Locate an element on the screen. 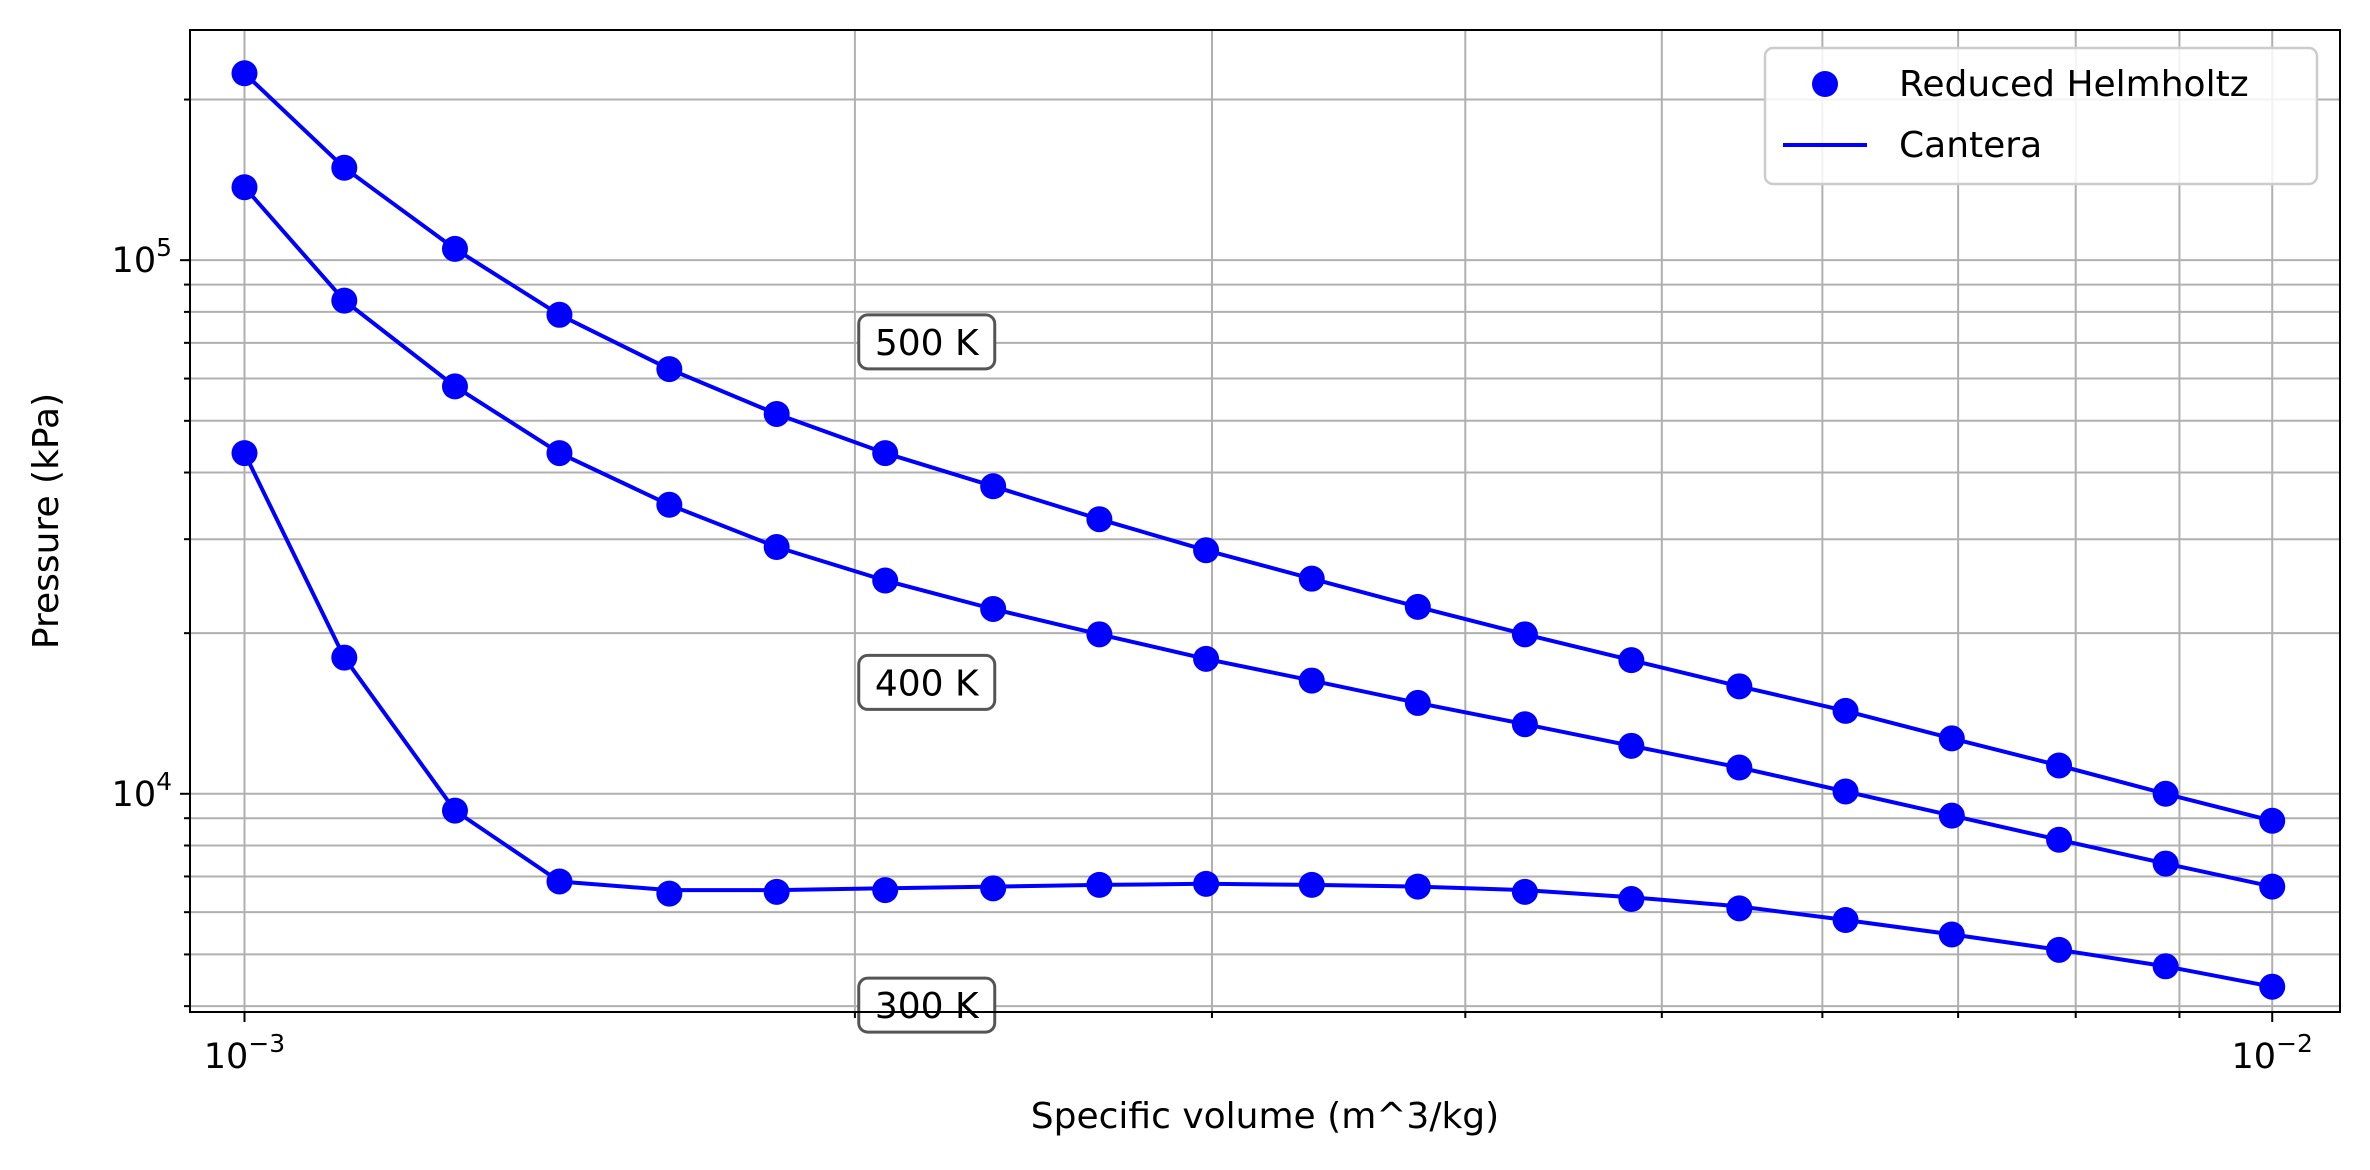 The width and height of the screenshot is (2370, 1170). legend-label: Cantera is located at coordinates (1970, 145).